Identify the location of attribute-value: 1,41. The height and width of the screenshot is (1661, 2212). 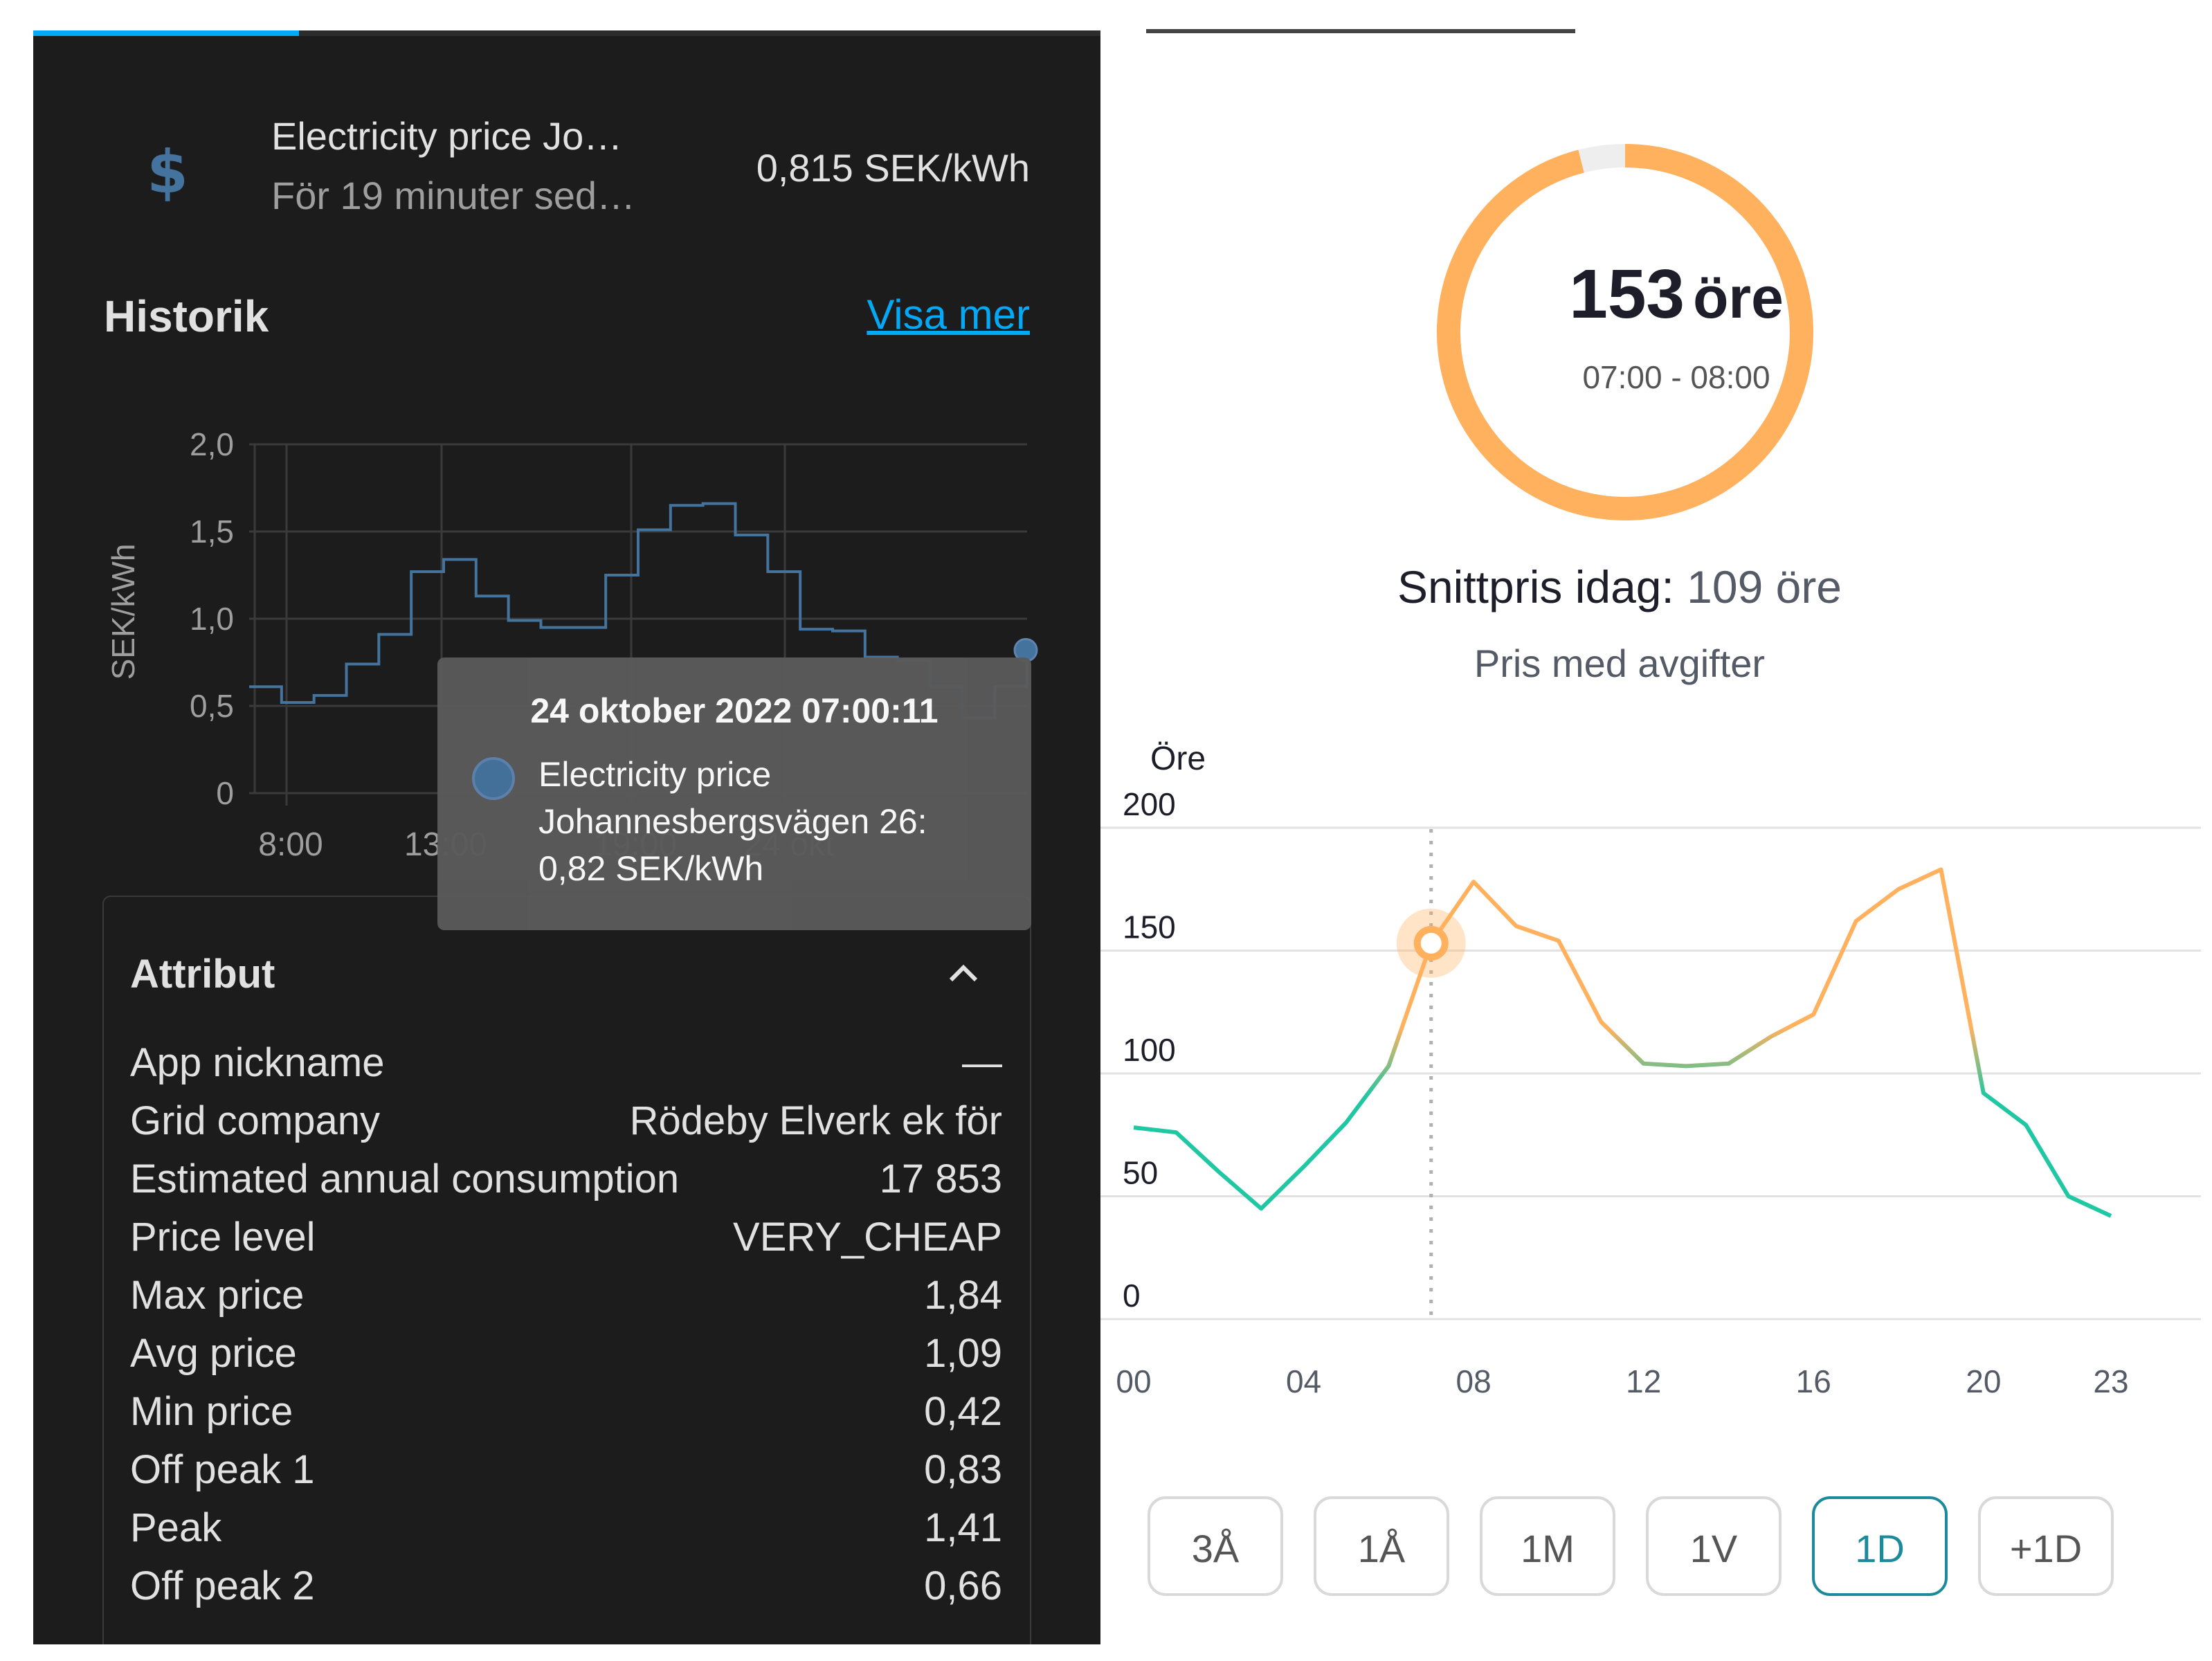
(963, 1527).